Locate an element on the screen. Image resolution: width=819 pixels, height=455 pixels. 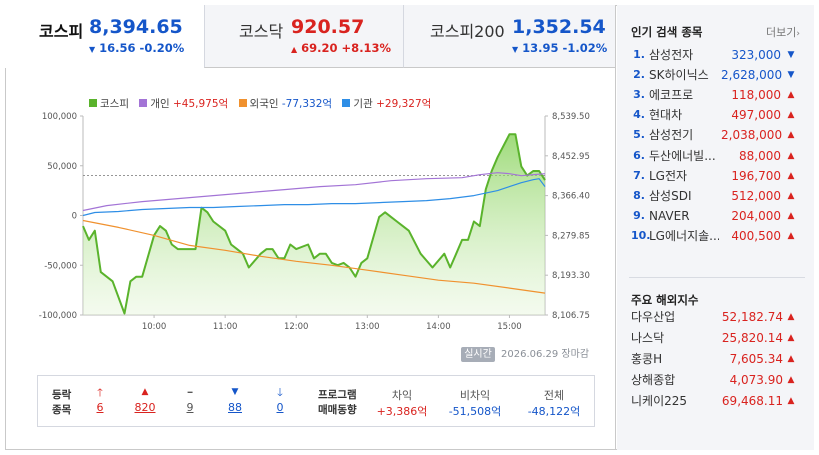
overseas-index-item: 상해종합 4,073.90 ▲ is located at coordinates (715, 380).